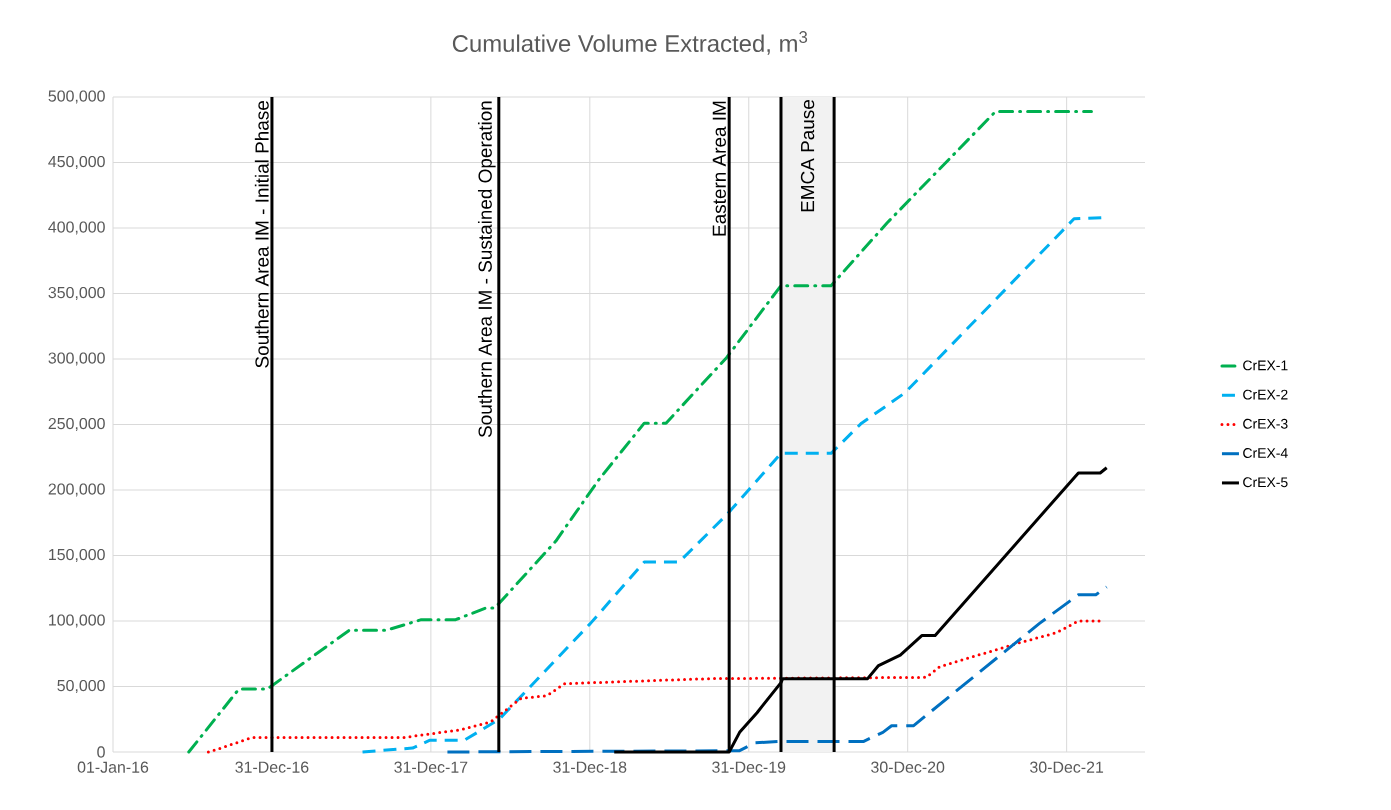 The width and height of the screenshot is (1391, 810). What do you see at coordinates (590, 767) in the screenshot?
I see `x-tick-label: 31-Dec-18` at bounding box center [590, 767].